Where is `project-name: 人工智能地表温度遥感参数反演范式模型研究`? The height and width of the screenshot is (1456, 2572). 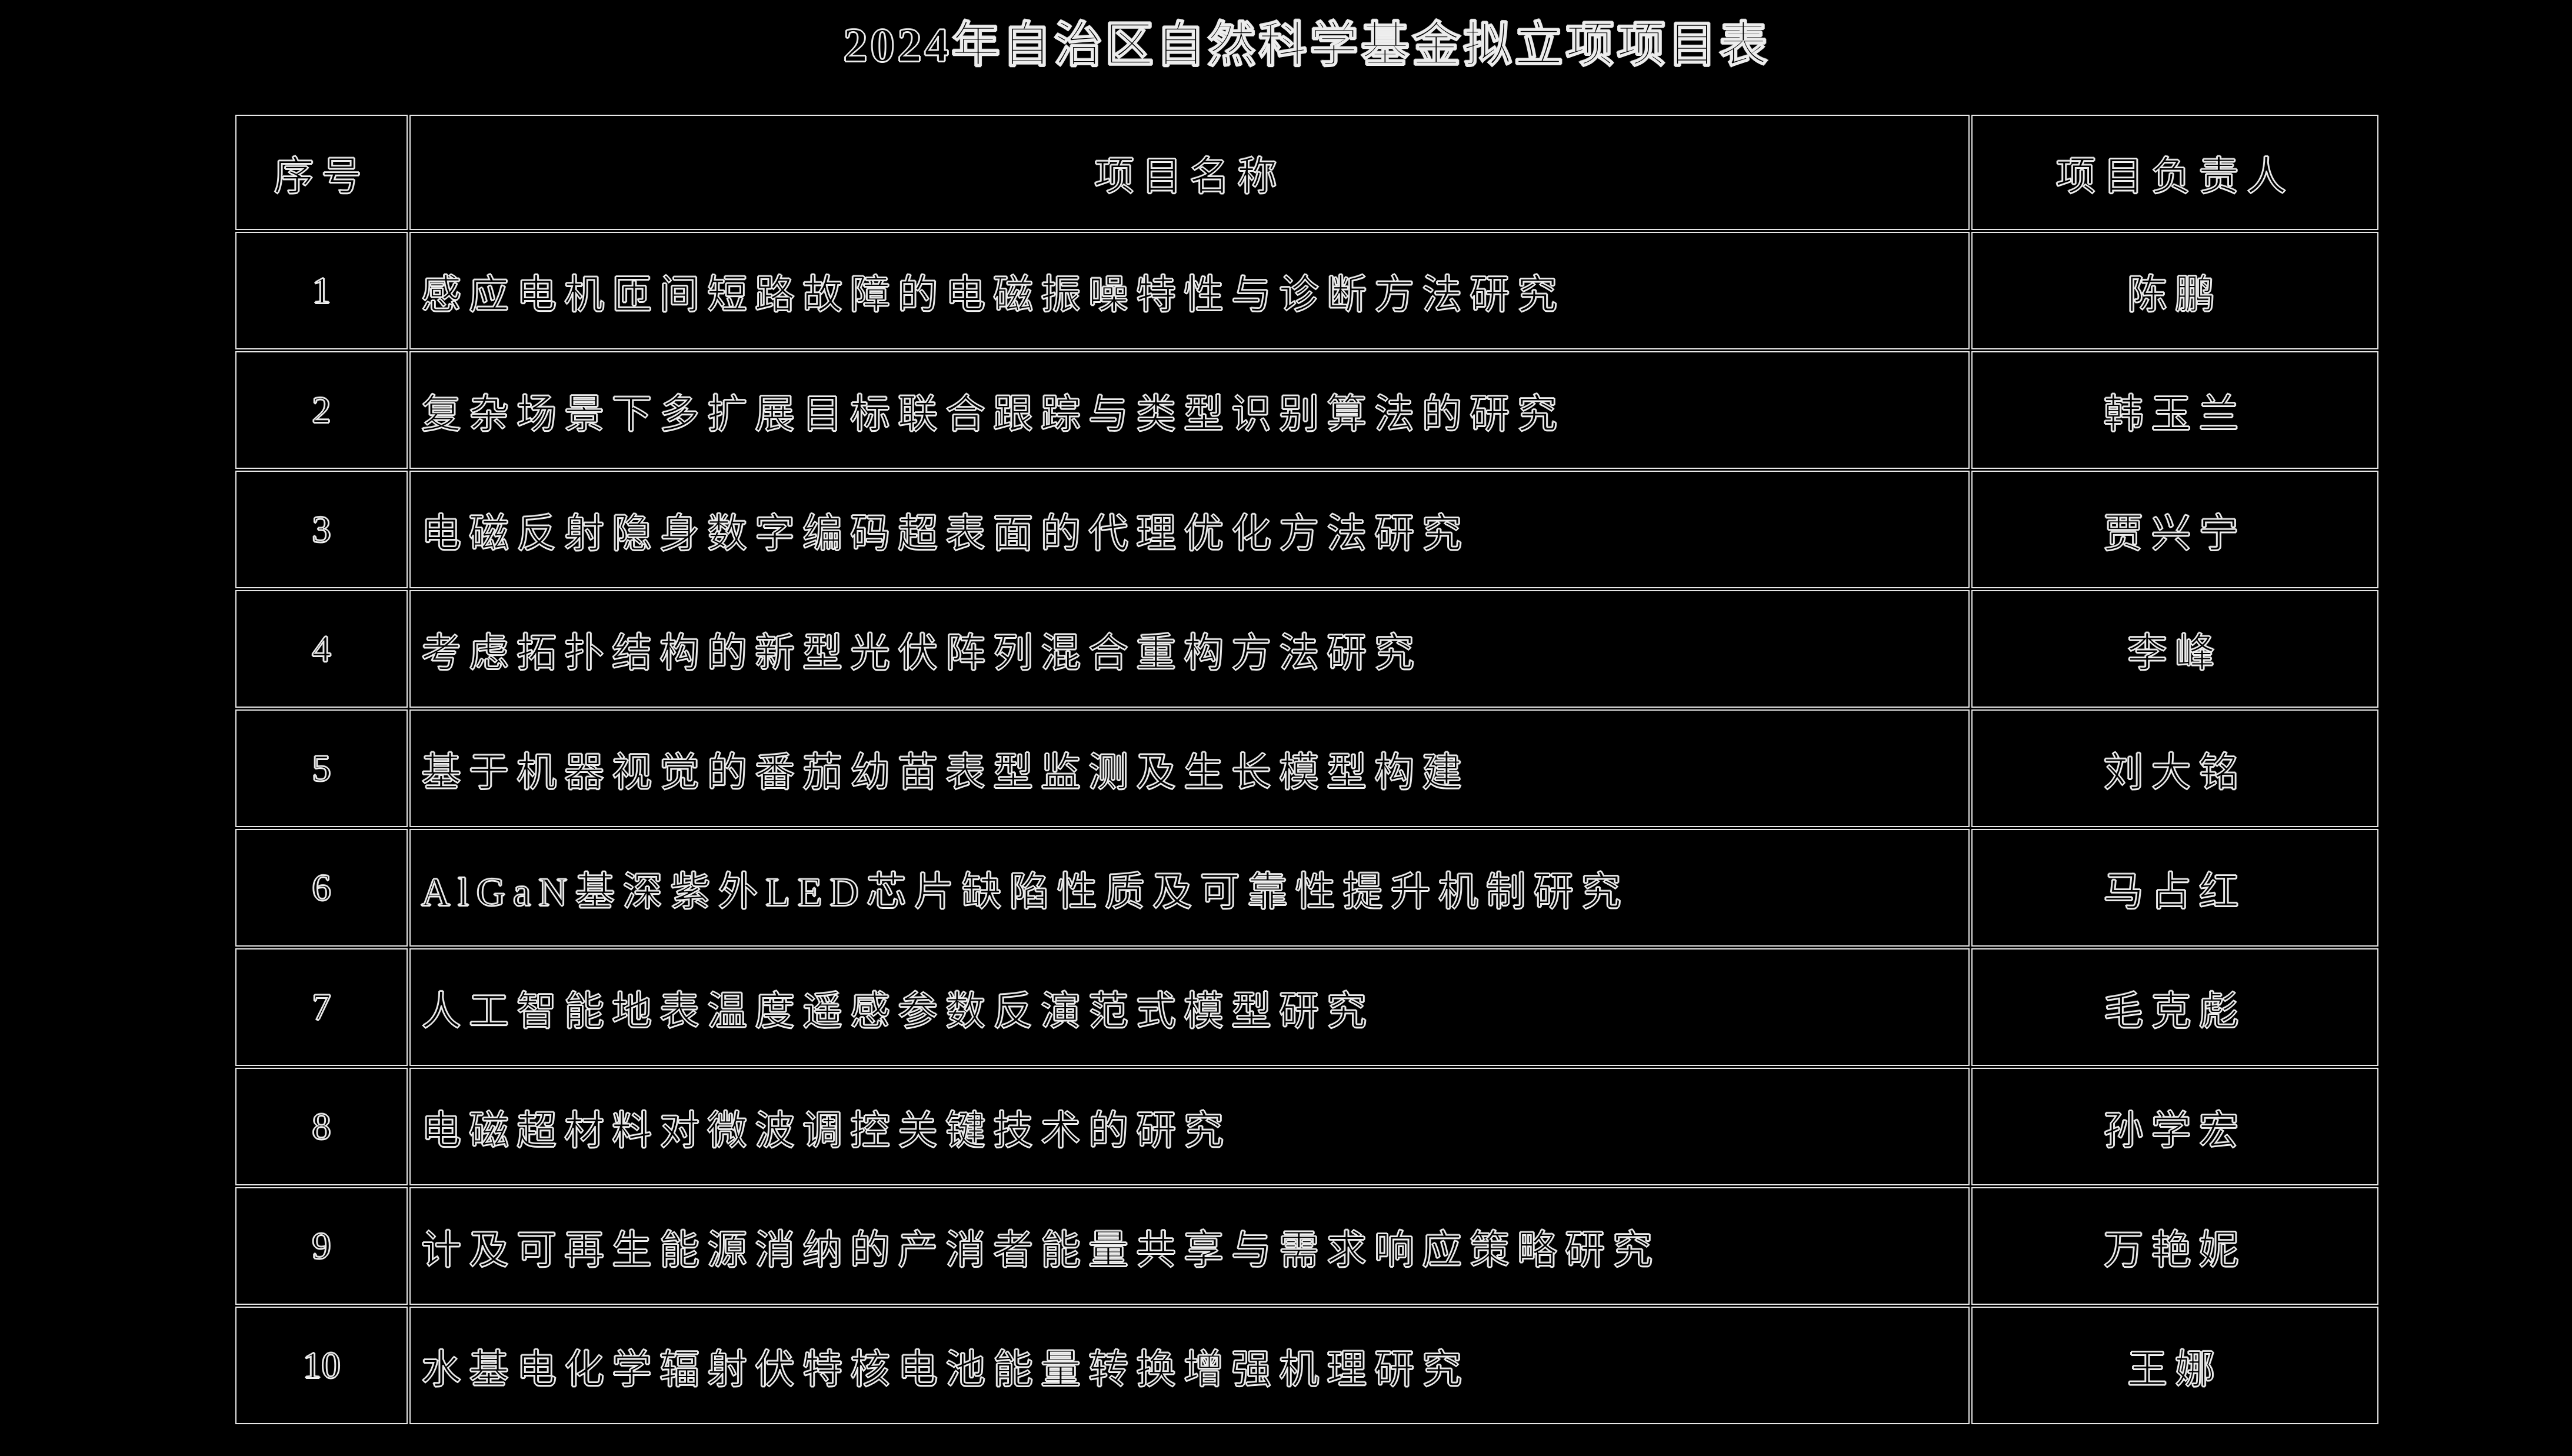
project-name: 人工智能地表温度遥感参数反演范式模型研究 is located at coordinates (1189, 1007).